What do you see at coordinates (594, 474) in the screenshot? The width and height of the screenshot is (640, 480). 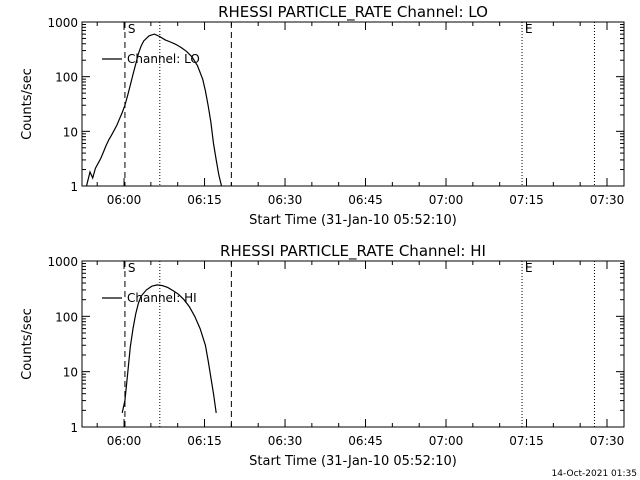 I see `timestamp: 14-Oct-2021 01:35` at bounding box center [594, 474].